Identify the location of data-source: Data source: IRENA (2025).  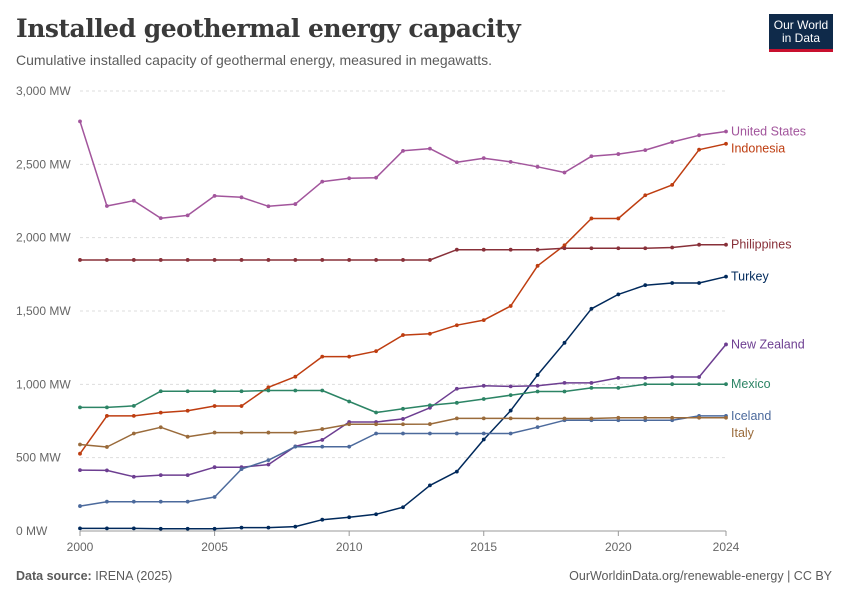
(94, 576).